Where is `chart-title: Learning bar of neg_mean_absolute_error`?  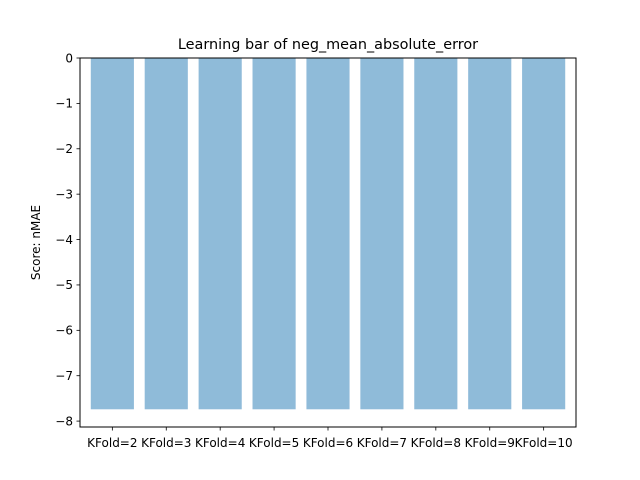 chart-title: Learning bar of neg_mean_absolute_error is located at coordinates (328, 45).